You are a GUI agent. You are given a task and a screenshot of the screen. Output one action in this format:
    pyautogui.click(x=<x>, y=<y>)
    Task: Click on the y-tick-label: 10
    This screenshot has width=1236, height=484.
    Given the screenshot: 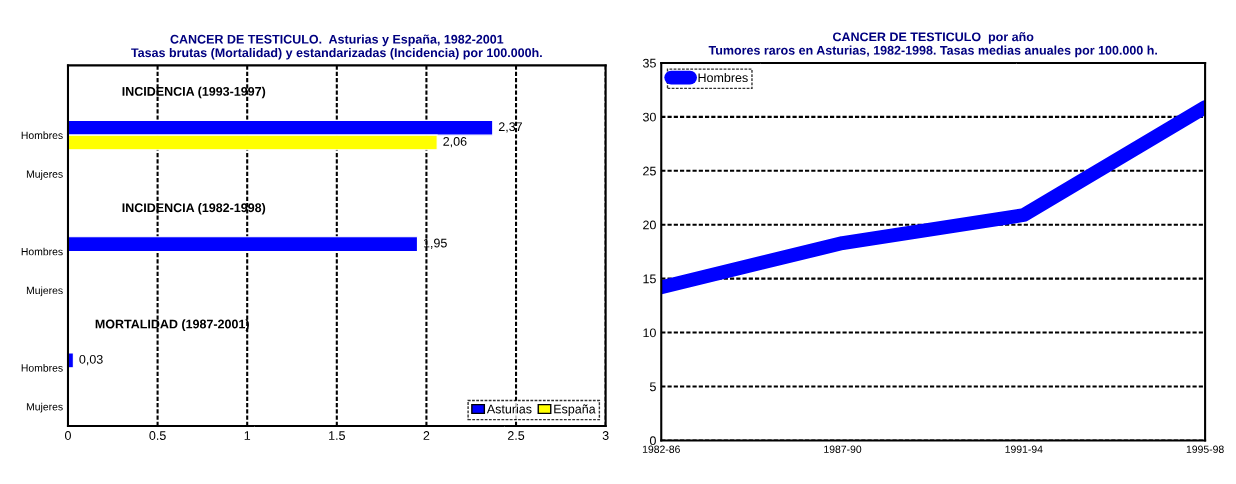 What is the action you would take?
    pyautogui.click(x=649, y=333)
    